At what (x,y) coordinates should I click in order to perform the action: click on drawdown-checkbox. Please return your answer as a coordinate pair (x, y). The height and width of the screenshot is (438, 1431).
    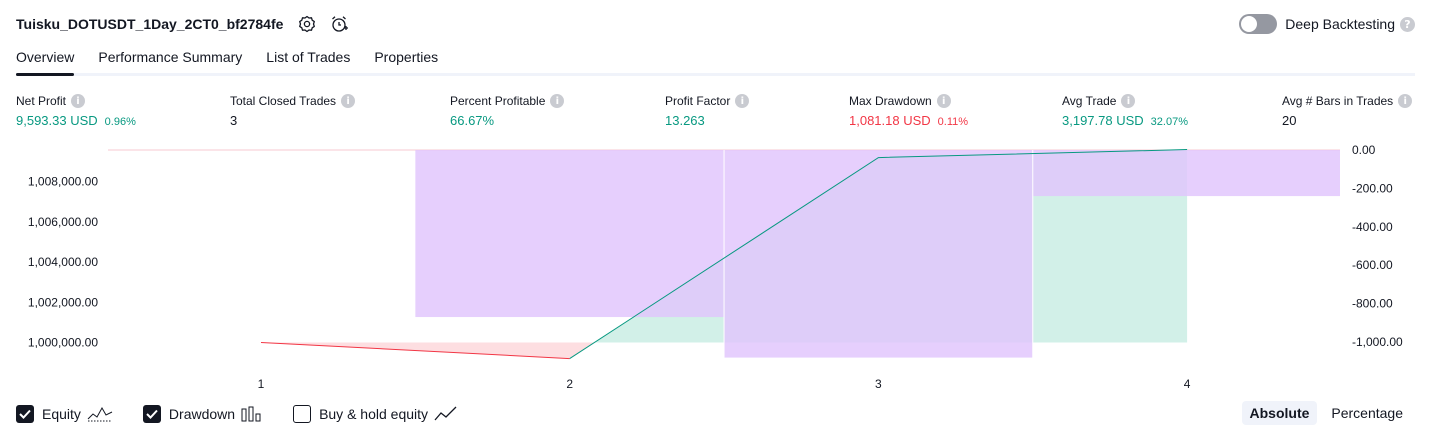
    Looking at the image, I should click on (151, 414).